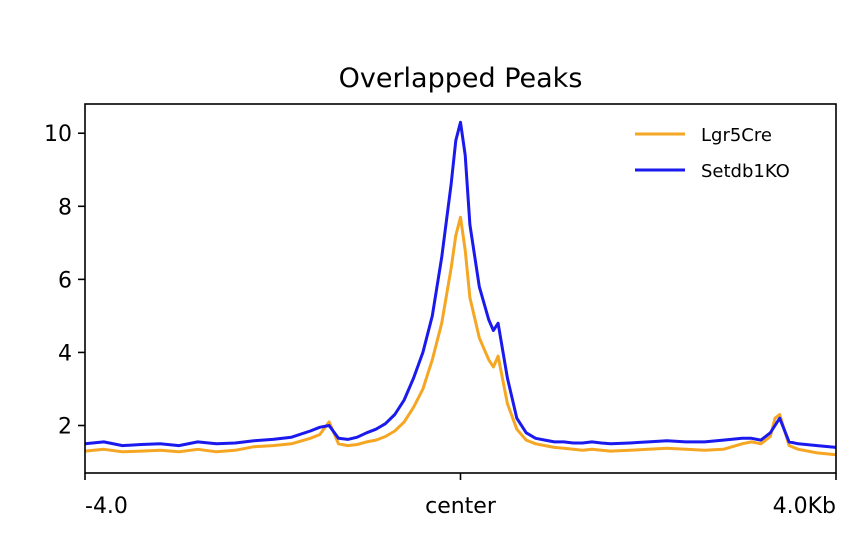 This screenshot has height=551, width=866. Describe the element at coordinates (804, 506) in the screenshot. I see `x-tick-label: 4.0Kb` at that location.